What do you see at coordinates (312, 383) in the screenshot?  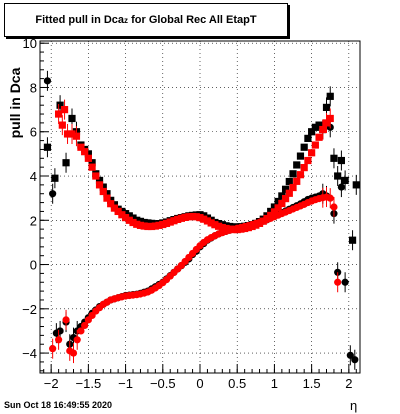 I see `x-tick-label: 1.5` at bounding box center [312, 383].